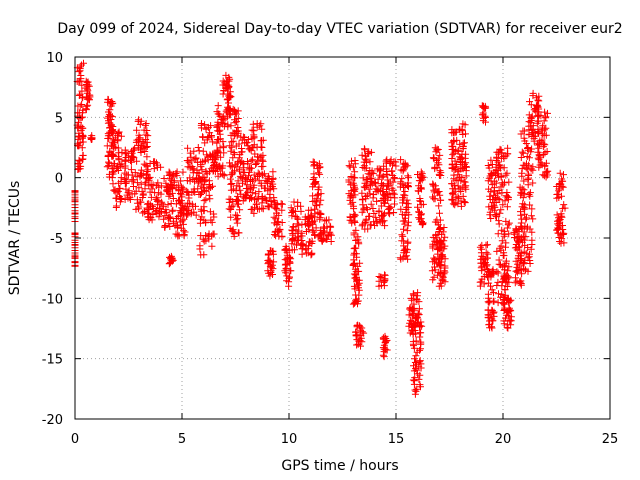 The height and width of the screenshot is (480, 640). Describe the element at coordinates (52, 299) in the screenshot. I see `y-tick-label: -10` at that location.